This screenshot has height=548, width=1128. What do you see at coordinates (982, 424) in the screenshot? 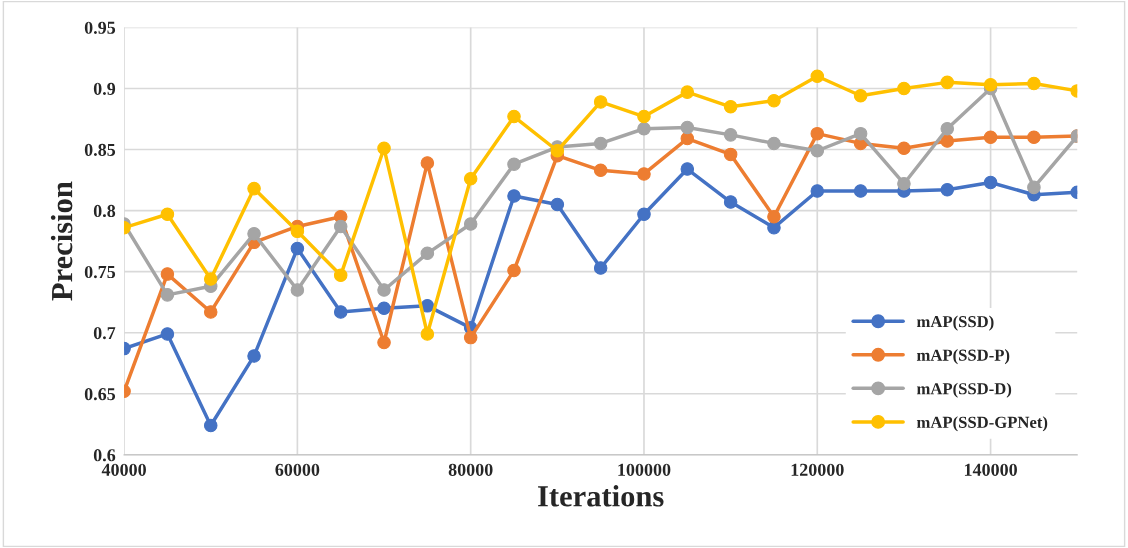
I see `legend-label: mAP(SSD-GPNet)` at bounding box center [982, 424].